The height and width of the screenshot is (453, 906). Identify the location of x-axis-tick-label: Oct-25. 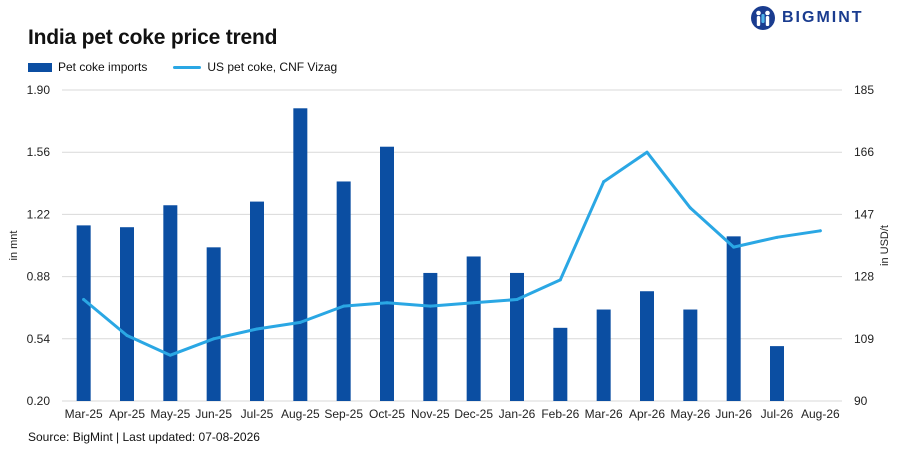
(387, 414).